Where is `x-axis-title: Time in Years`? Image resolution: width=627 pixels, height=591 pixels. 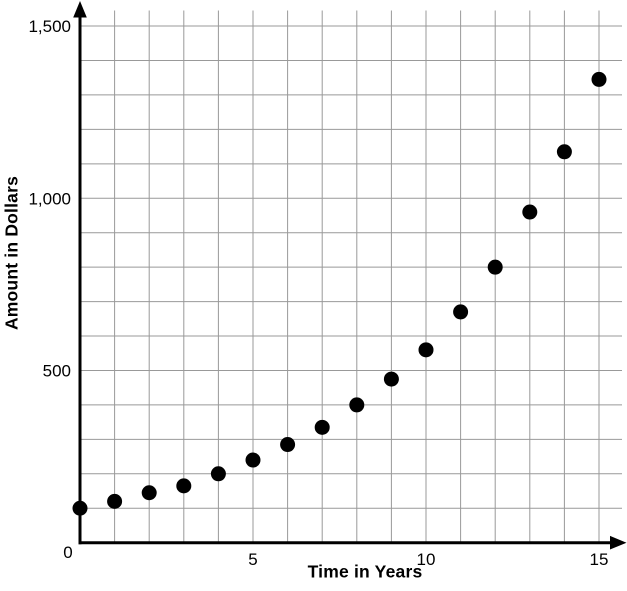
x-axis-title: Time in Years is located at coordinates (365, 571).